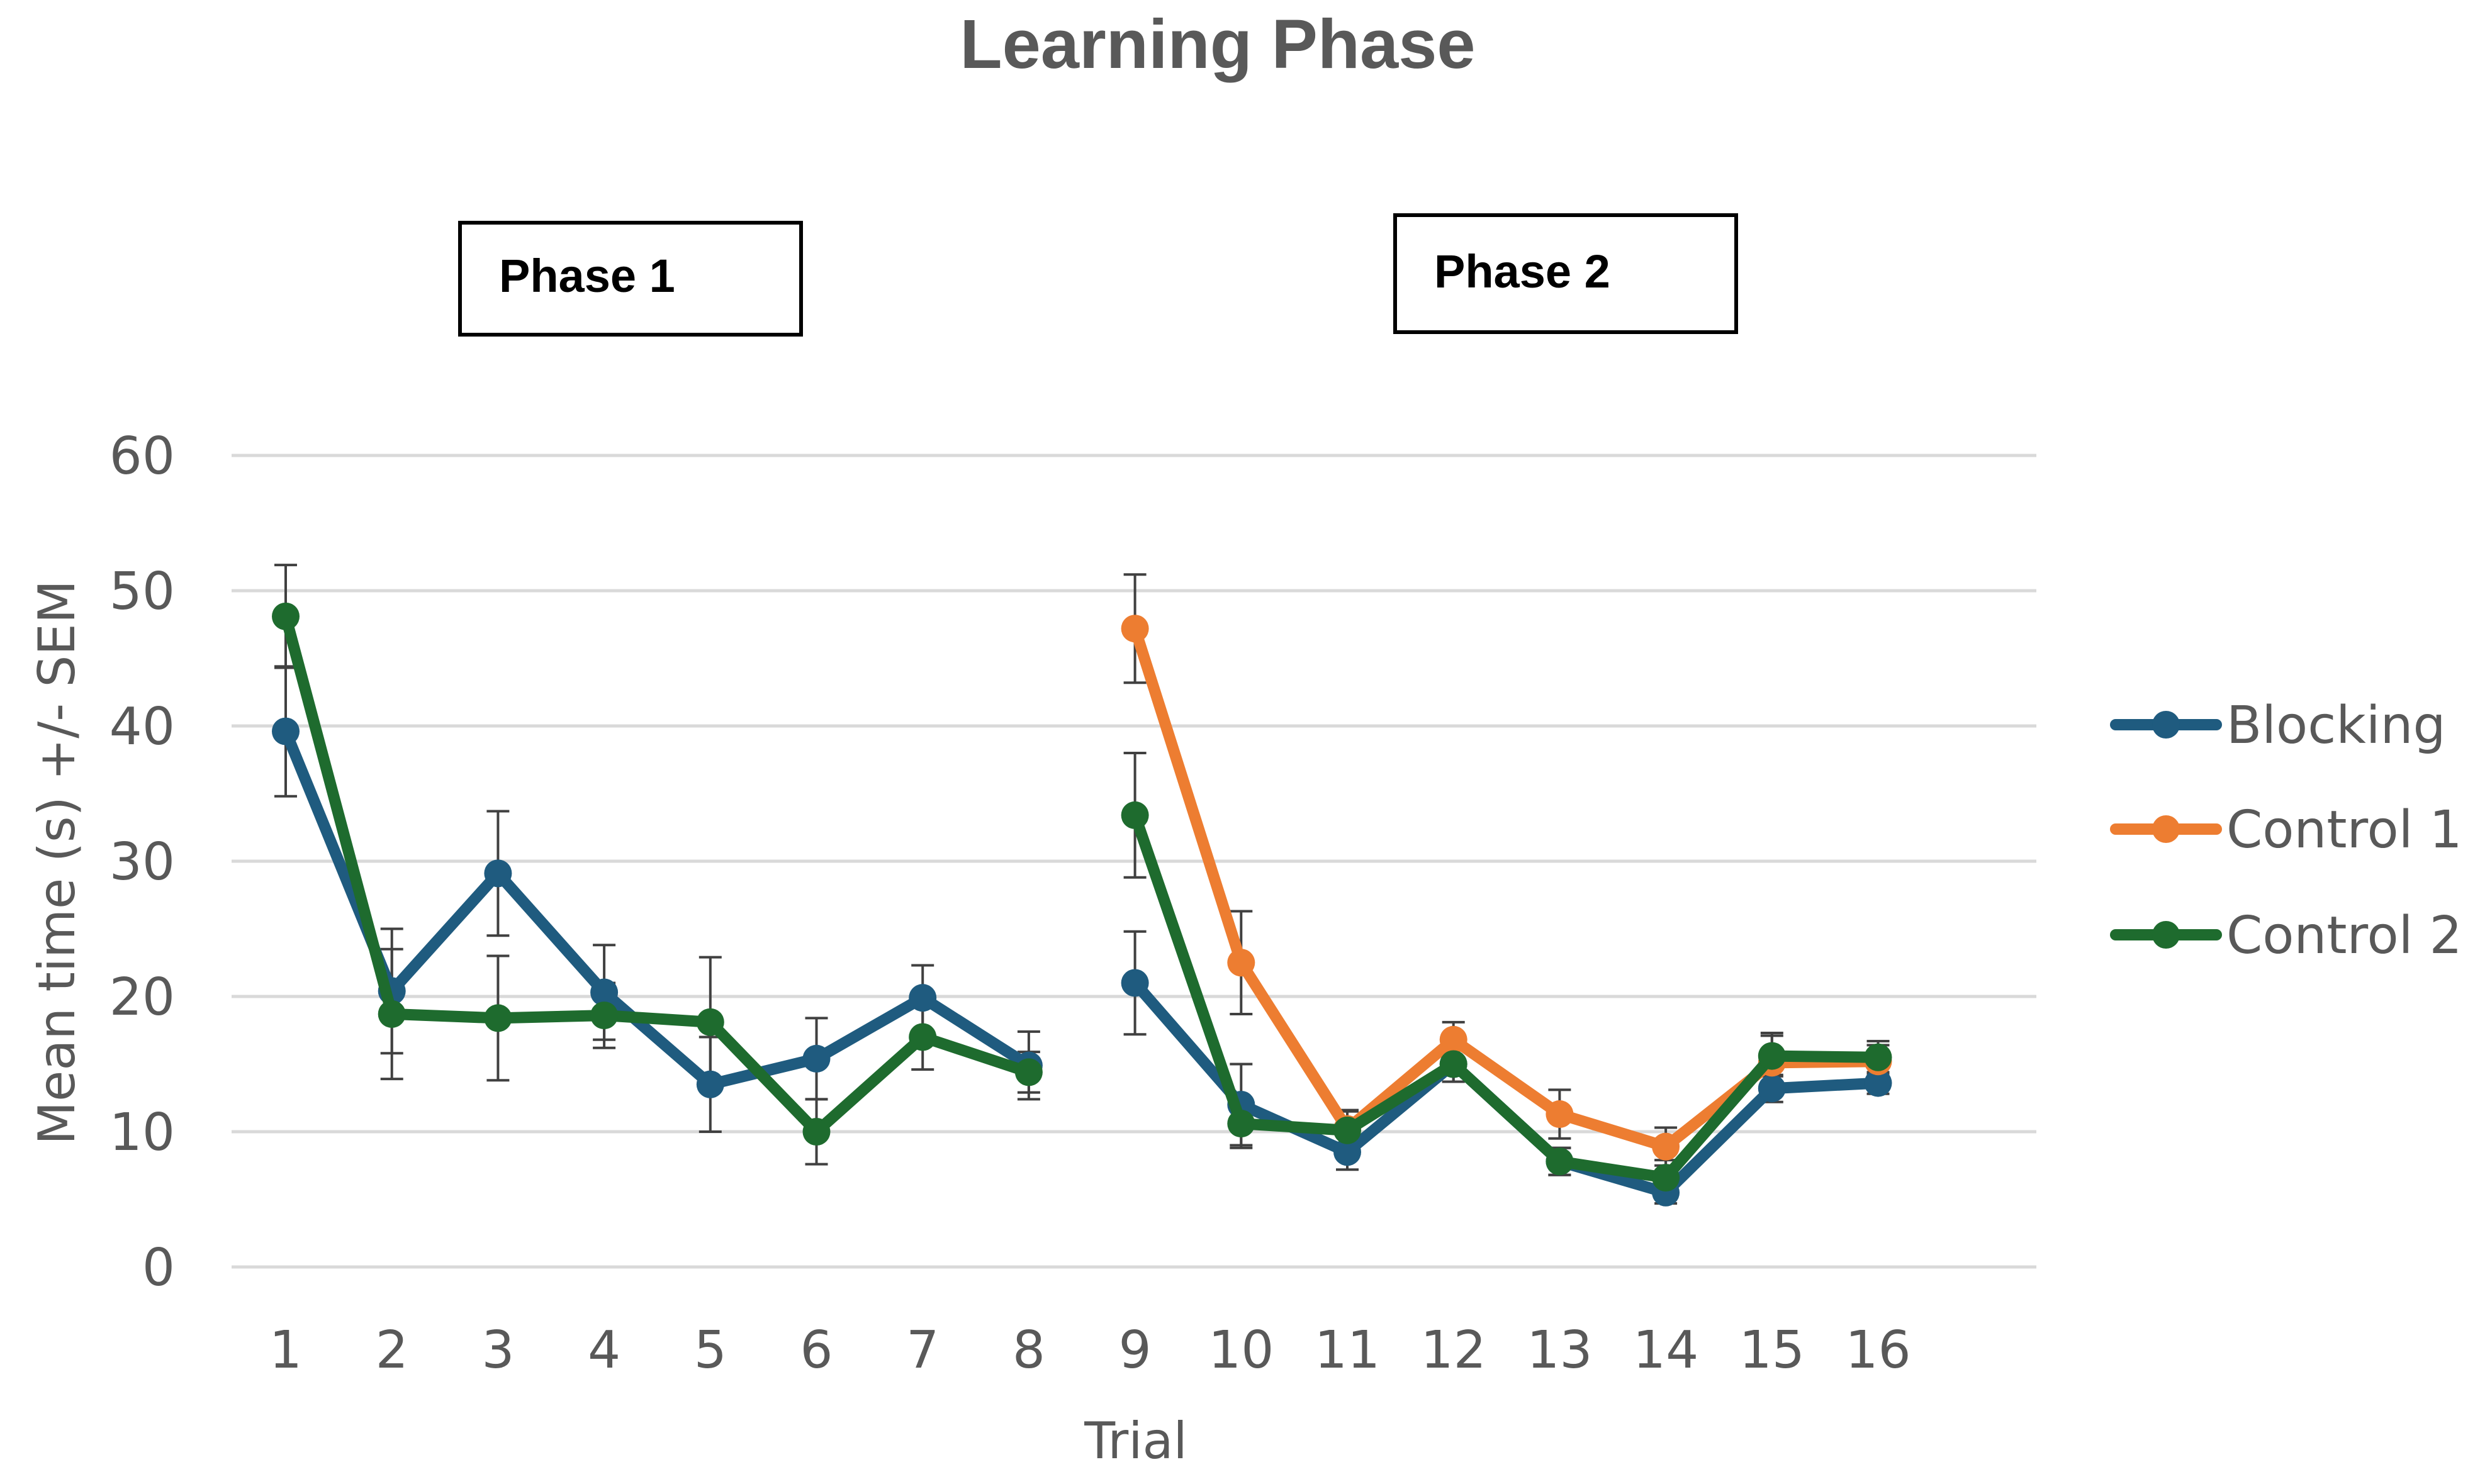 The image size is (2480, 1484). I want to click on x-tick-label: 14, so click(1666, 1350).